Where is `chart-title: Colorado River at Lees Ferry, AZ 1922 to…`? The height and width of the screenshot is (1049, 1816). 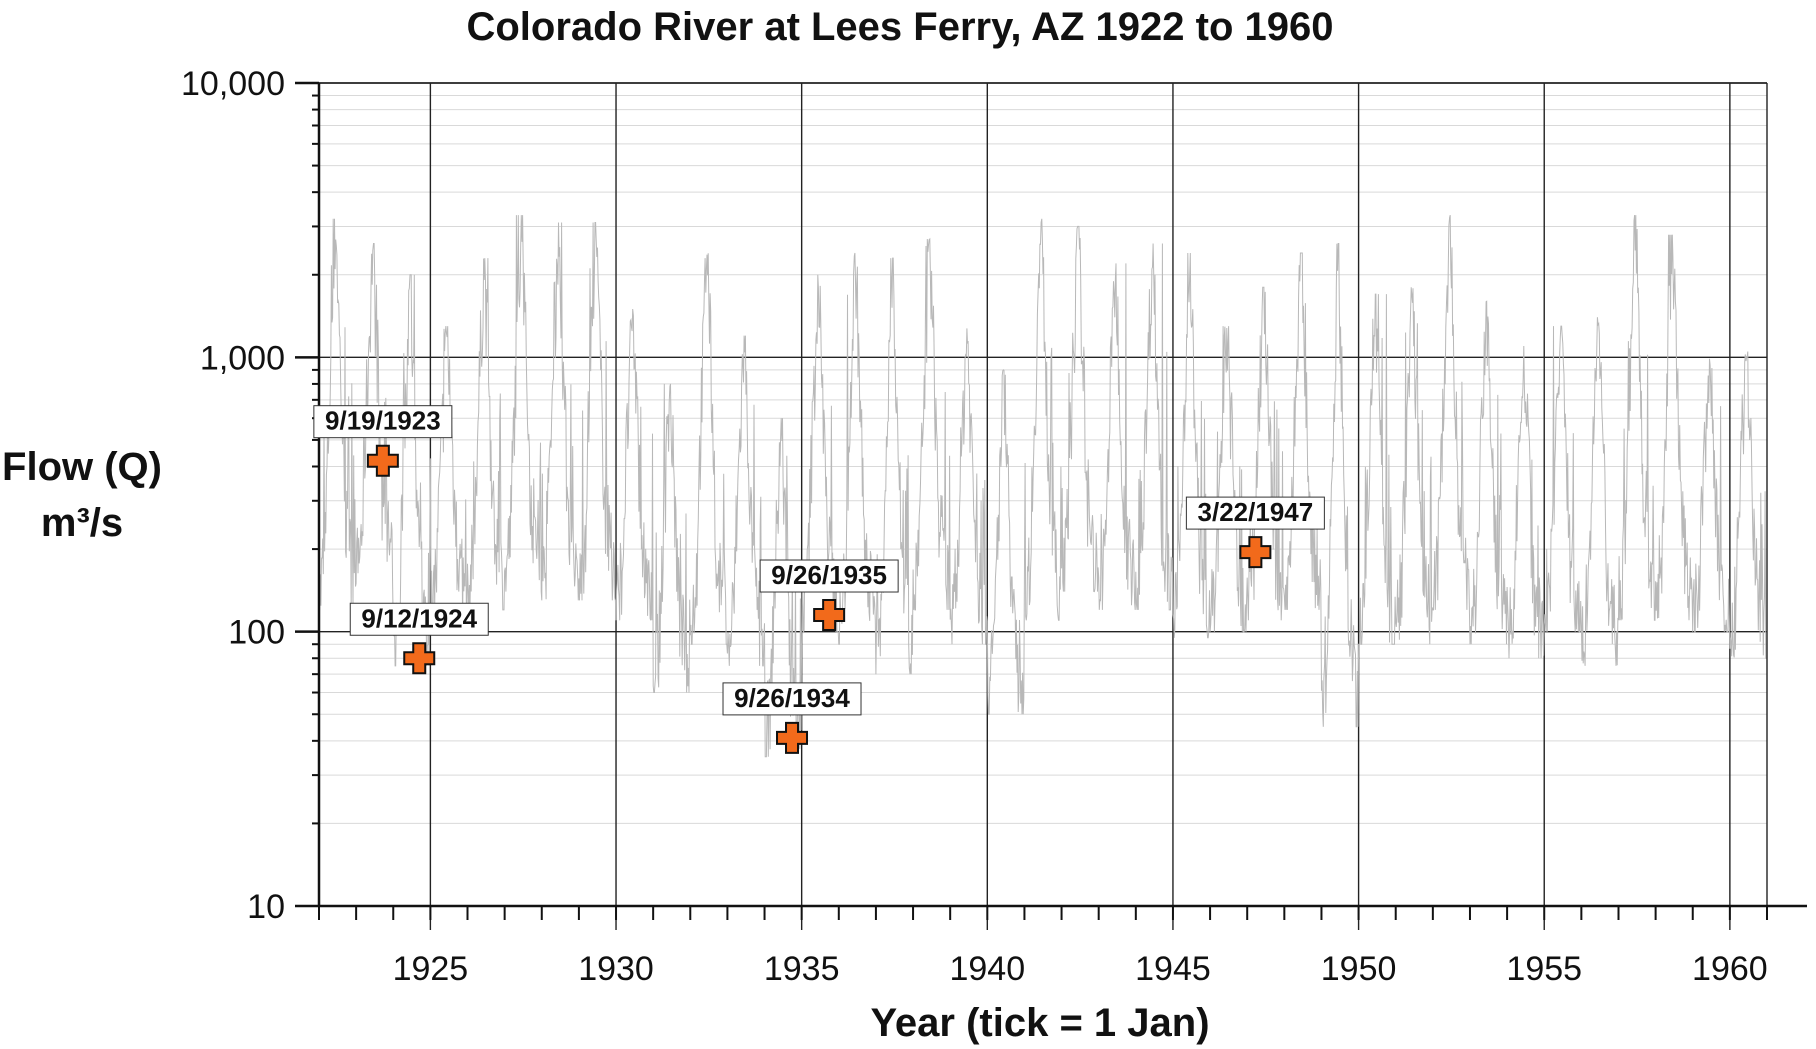 chart-title: Colorado River at Lees Ferry, AZ 1922 to… is located at coordinates (899, 27).